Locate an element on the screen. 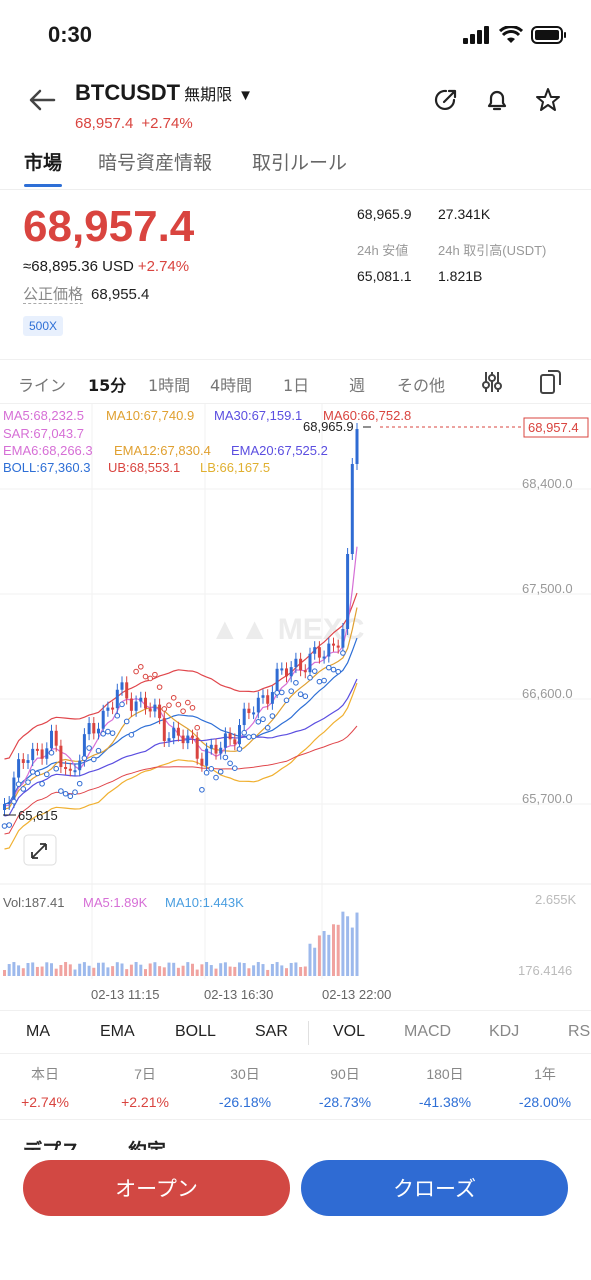  perf-1y: 1年 -28.00% is located at coordinates (545, 1087).